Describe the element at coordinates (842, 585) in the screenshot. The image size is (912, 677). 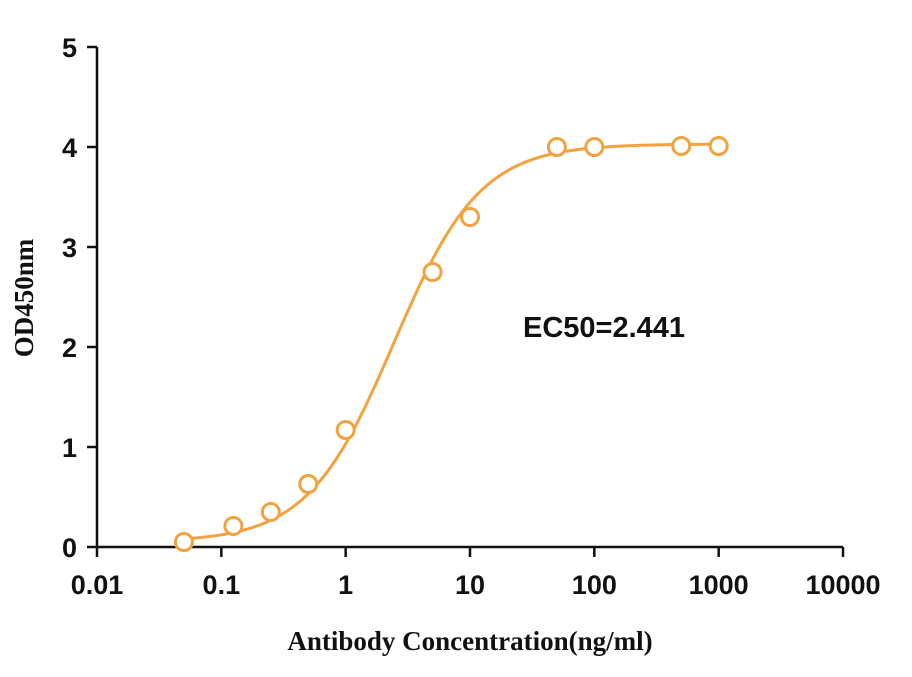
I see `x-tick-label: 10000` at that location.